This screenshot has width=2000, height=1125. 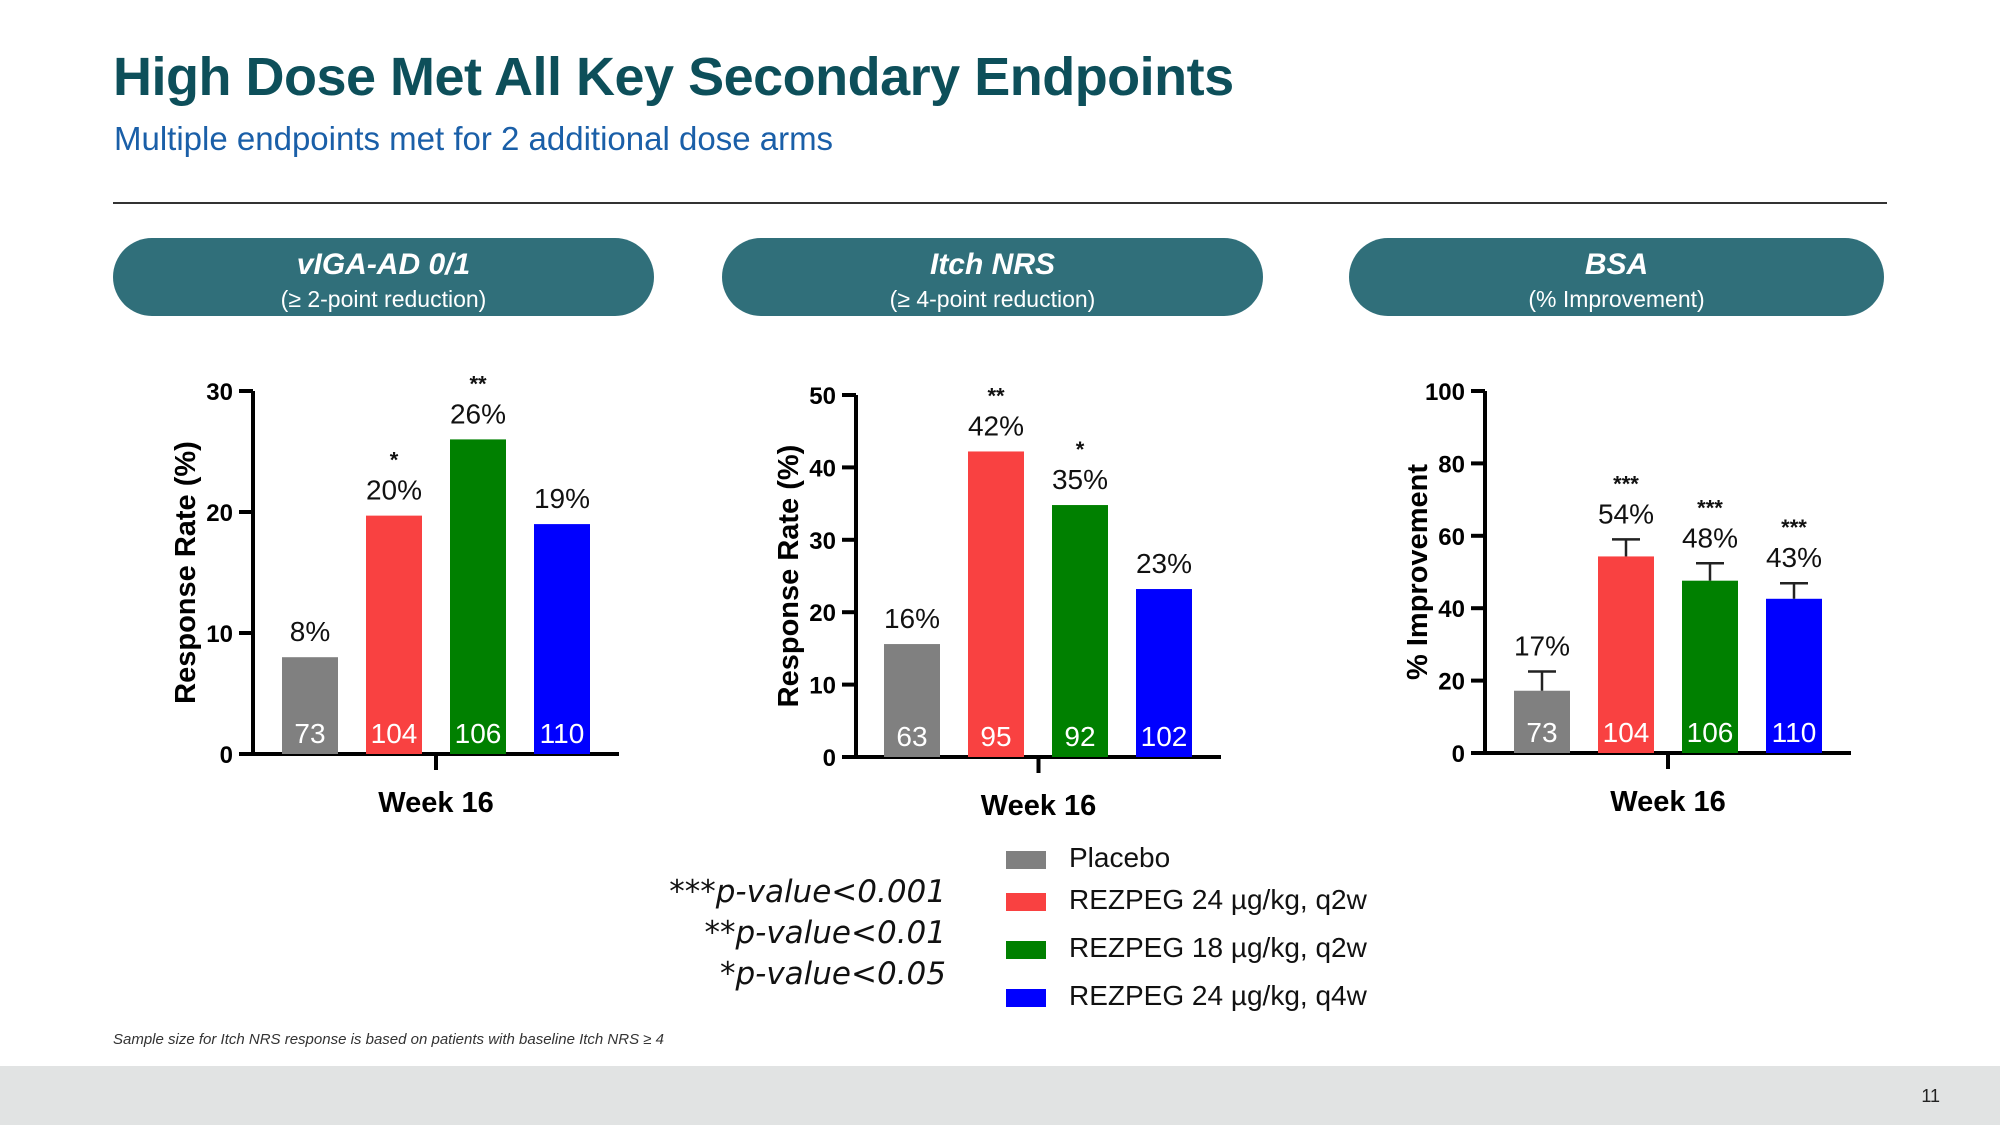 I want to click on panel-title-viga: vIGA-AD 0/1, so click(x=383, y=264).